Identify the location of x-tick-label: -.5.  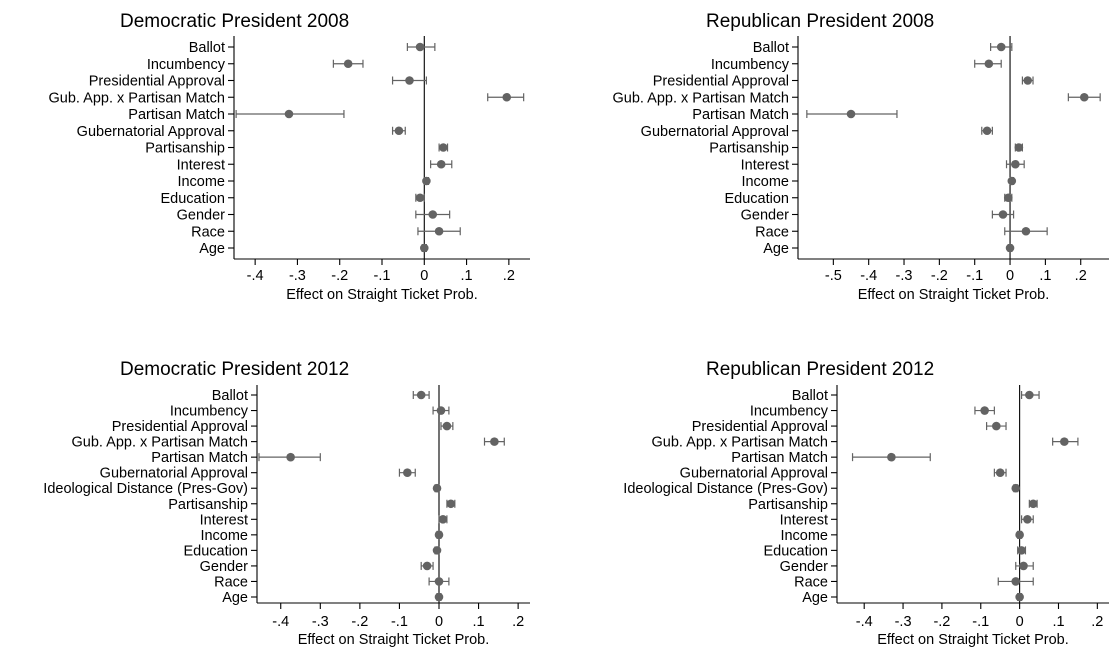
(833, 276).